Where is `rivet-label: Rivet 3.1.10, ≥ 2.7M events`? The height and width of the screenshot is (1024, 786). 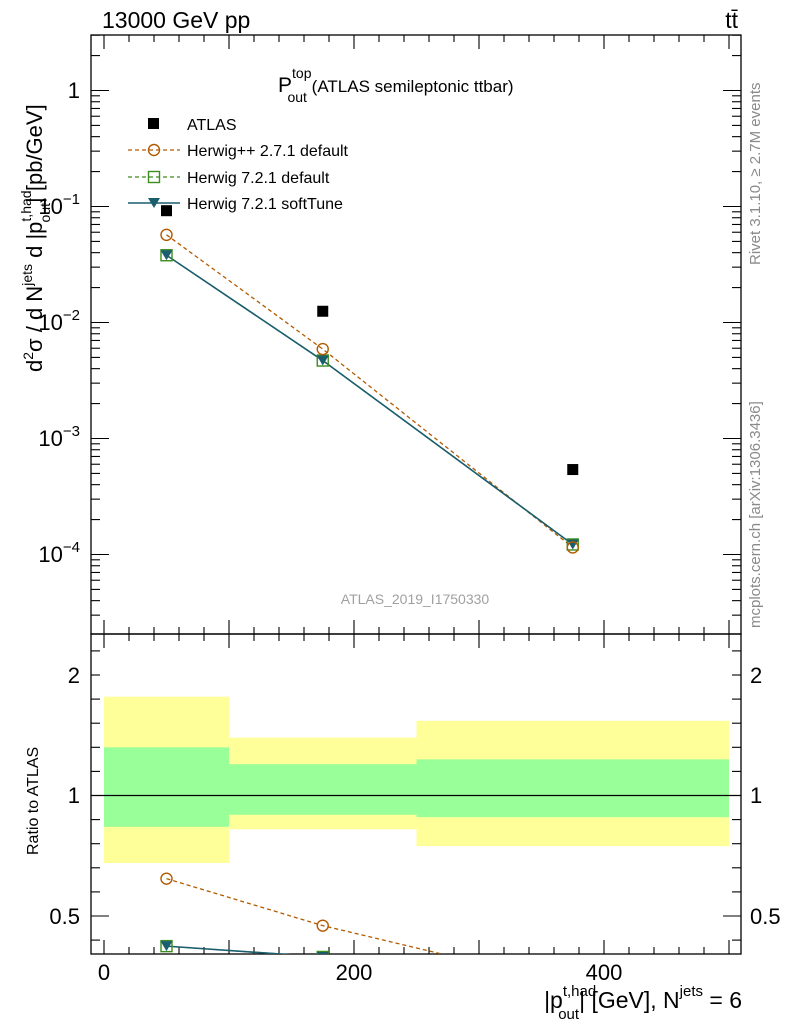
rivet-label: Rivet 3.1.10, ≥ 2.7M events is located at coordinates (755, 174).